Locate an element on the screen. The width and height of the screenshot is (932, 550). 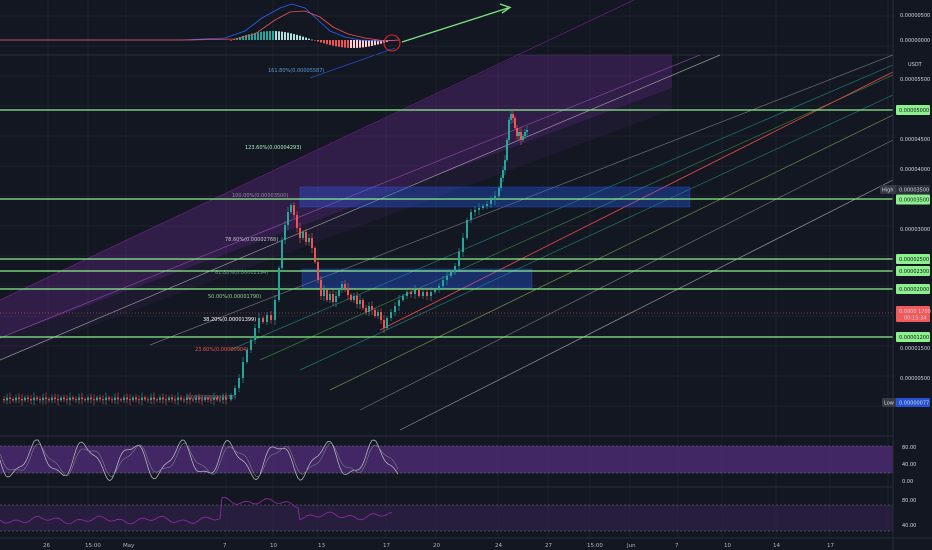
price-tick: 0.00004000 is located at coordinates (915, 170).